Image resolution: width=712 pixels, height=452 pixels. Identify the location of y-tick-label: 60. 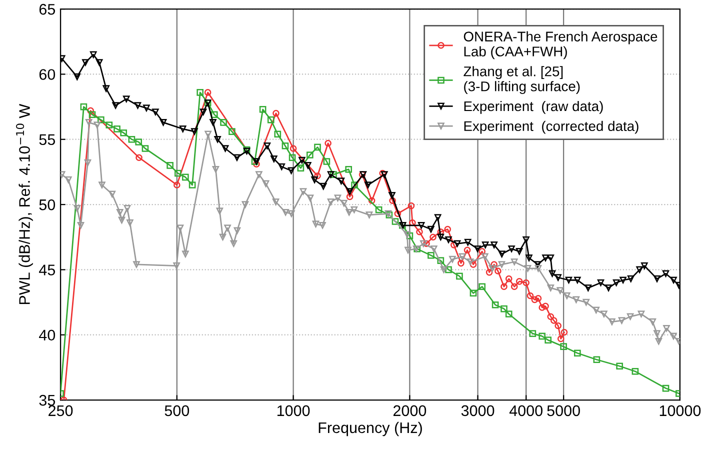
(47, 74).